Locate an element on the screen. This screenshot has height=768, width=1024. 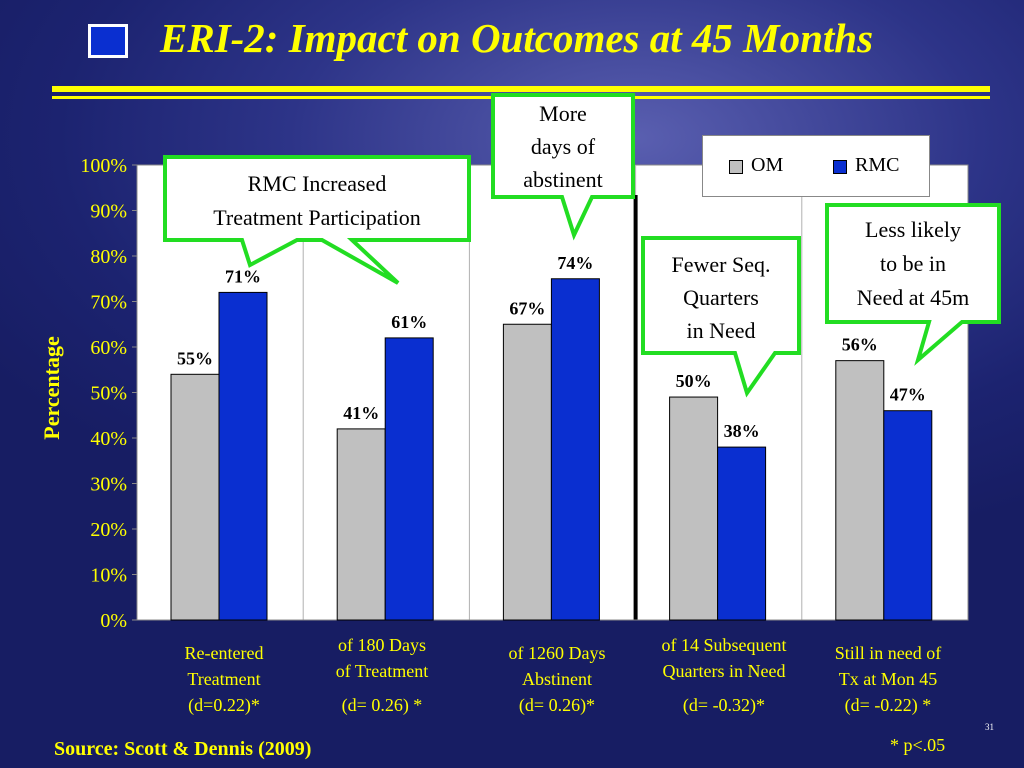
callout-fewer-seq-line2: Quarters is located at coordinates (721, 297).